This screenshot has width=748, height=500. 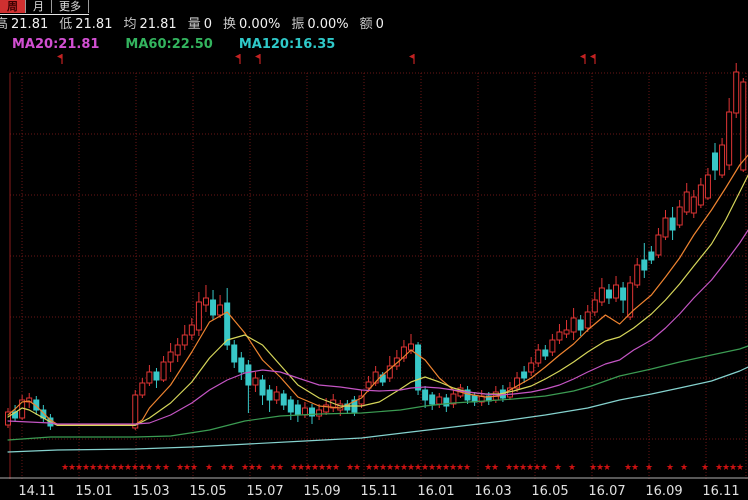 What do you see at coordinates (378, 491) in the screenshot?
I see `x-axis-label: 15.11` at bounding box center [378, 491].